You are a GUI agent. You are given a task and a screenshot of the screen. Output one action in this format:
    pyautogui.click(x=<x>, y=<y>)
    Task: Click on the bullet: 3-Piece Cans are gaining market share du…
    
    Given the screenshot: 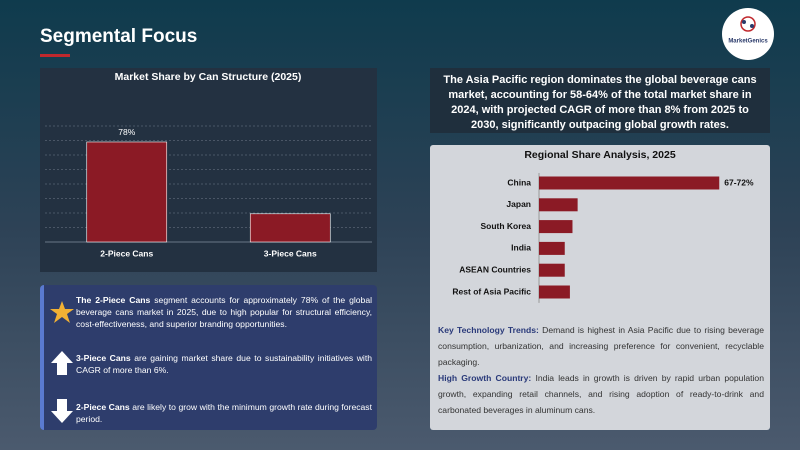 What is the action you would take?
    pyautogui.click(x=224, y=364)
    